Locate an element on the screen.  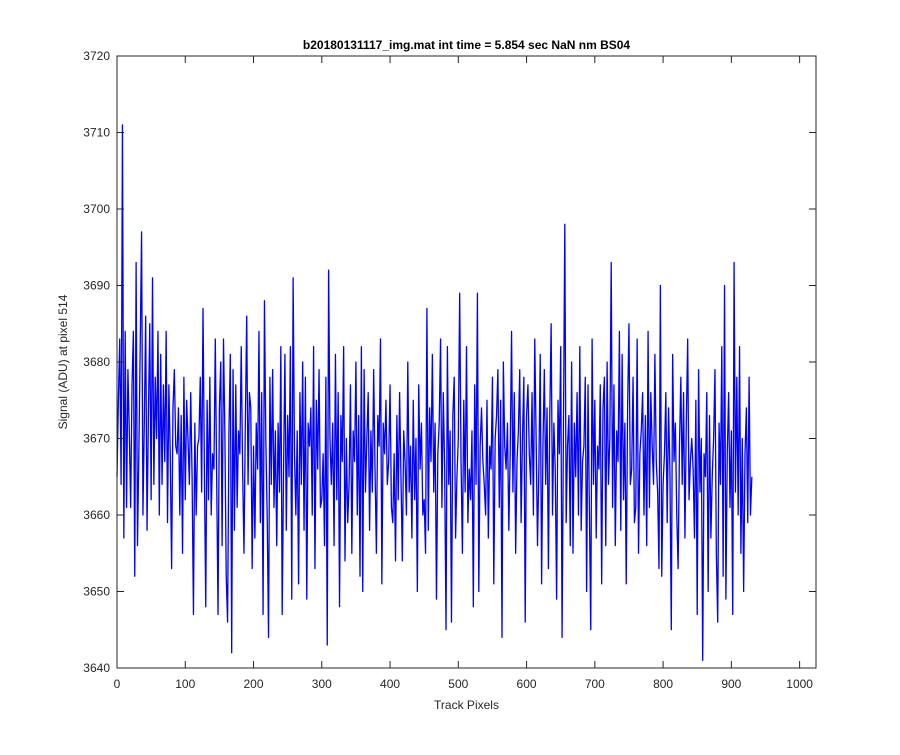
x-tick-label: 200 is located at coordinates (254, 684).